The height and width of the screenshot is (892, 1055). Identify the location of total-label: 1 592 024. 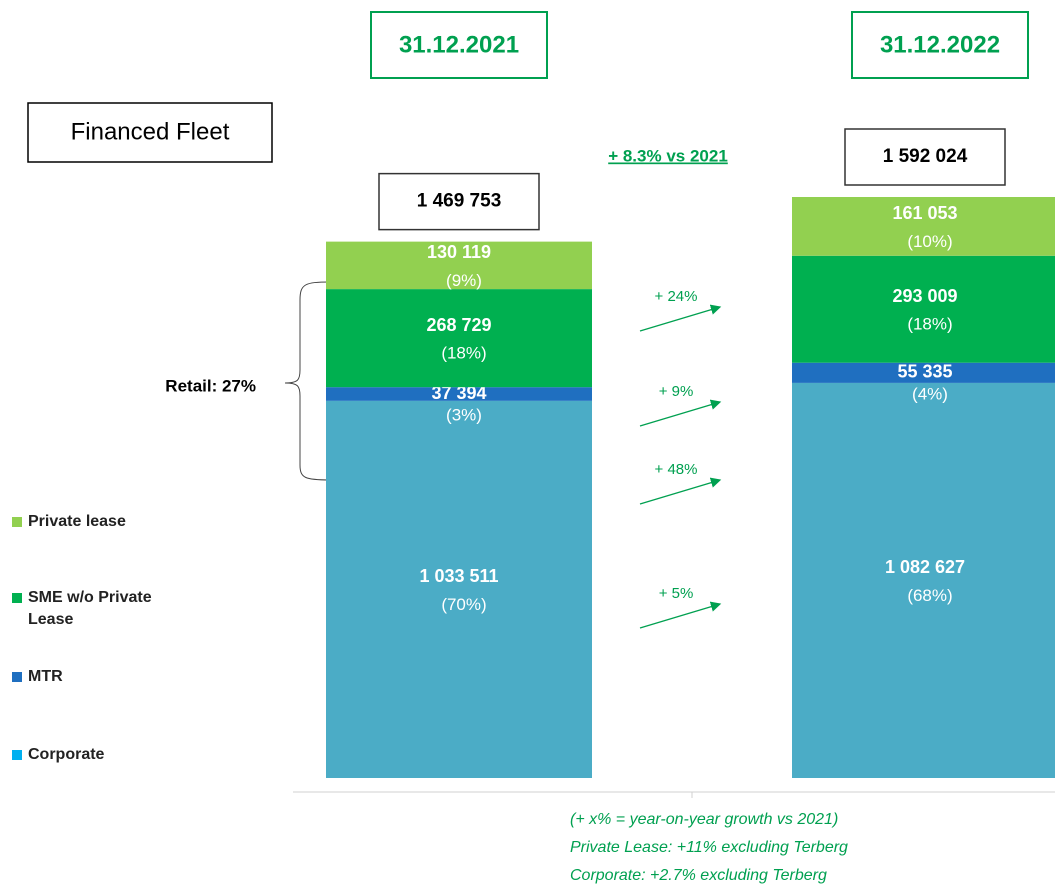
(925, 156).